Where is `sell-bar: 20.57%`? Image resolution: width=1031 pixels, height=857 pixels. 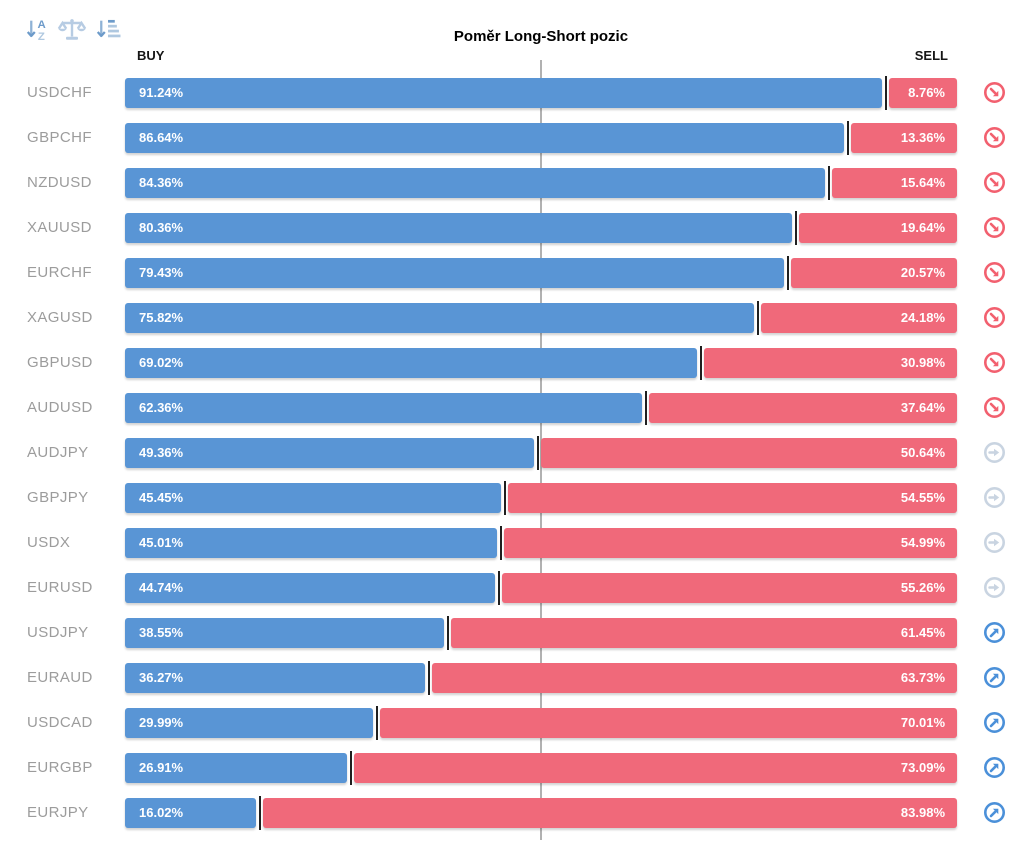 sell-bar: 20.57% is located at coordinates (873, 272).